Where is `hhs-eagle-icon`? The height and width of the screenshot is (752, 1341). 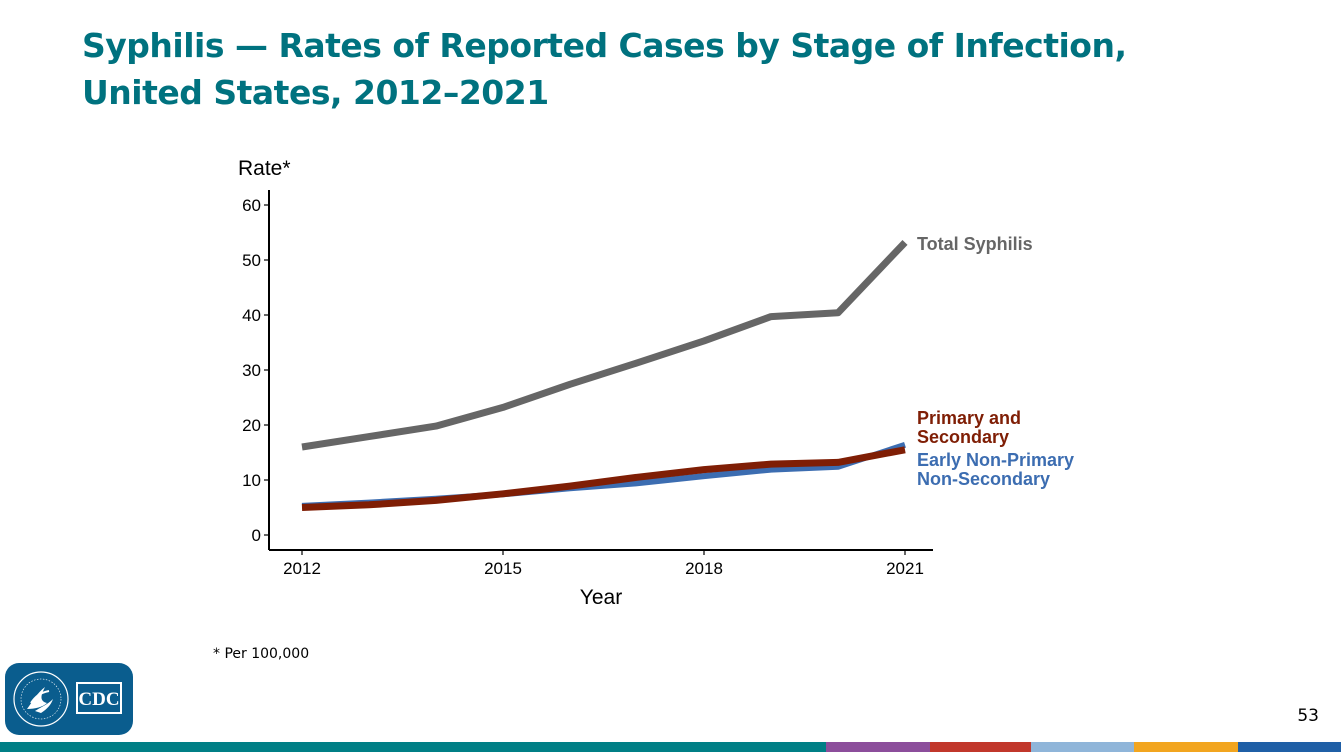 hhs-eagle-icon is located at coordinates (40, 700).